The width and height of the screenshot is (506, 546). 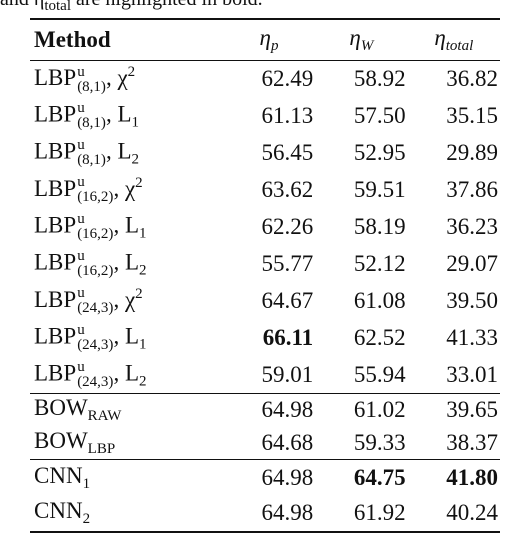 I want to click on value: 33.01, so click(x=472, y=374).